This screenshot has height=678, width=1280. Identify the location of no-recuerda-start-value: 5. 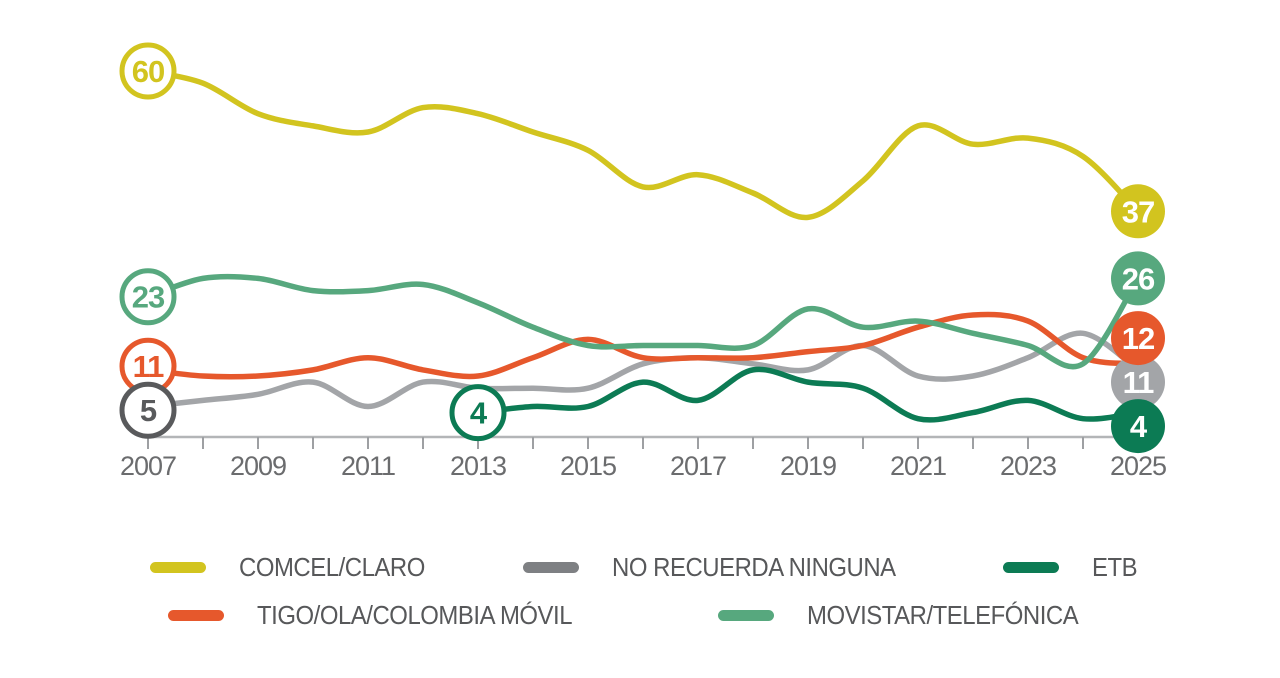
(148, 410).